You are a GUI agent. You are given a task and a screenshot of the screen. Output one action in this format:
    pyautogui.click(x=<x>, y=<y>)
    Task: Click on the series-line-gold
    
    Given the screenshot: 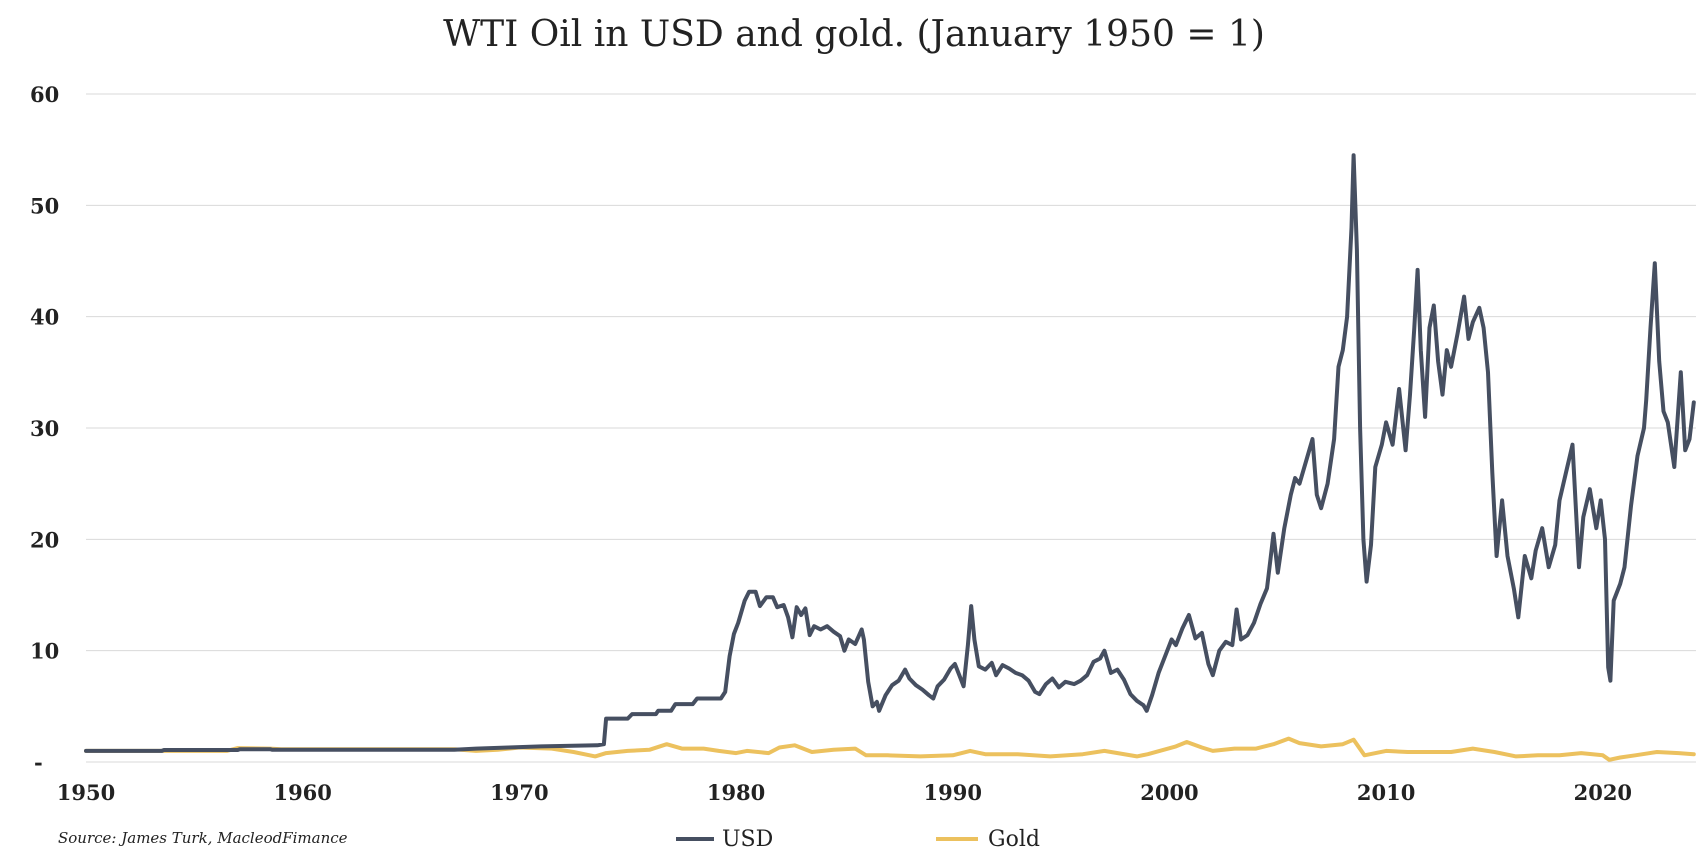 What is the action you would take?
    pyautogui.click(x=890, y=749)
    